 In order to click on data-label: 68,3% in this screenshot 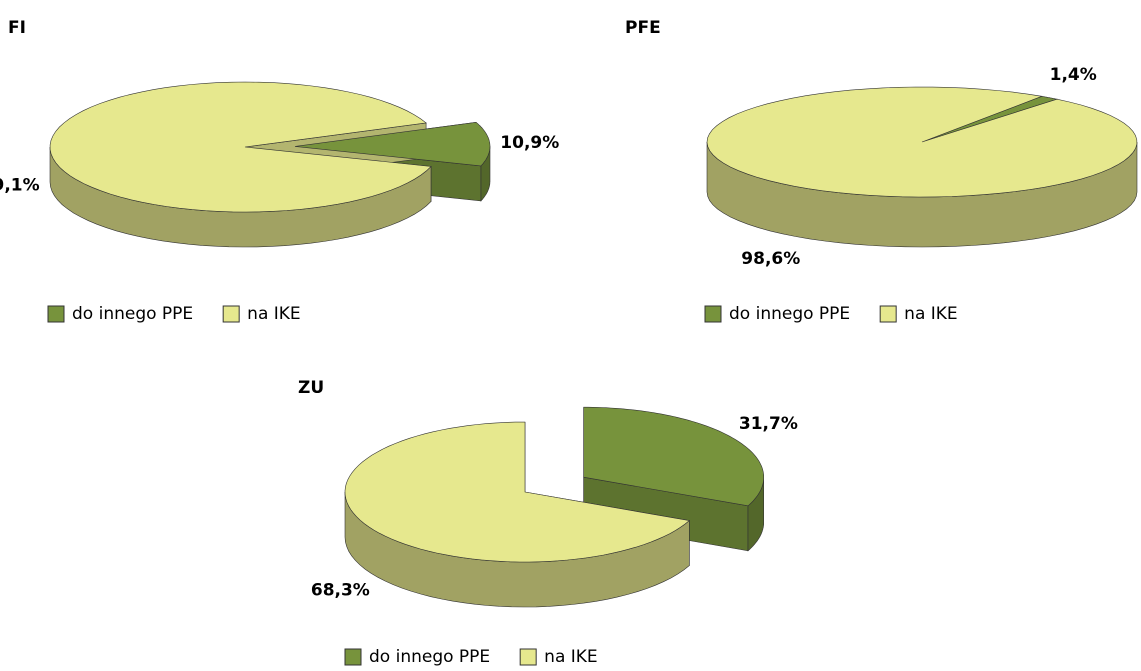, I will do `click(340, 590)`.